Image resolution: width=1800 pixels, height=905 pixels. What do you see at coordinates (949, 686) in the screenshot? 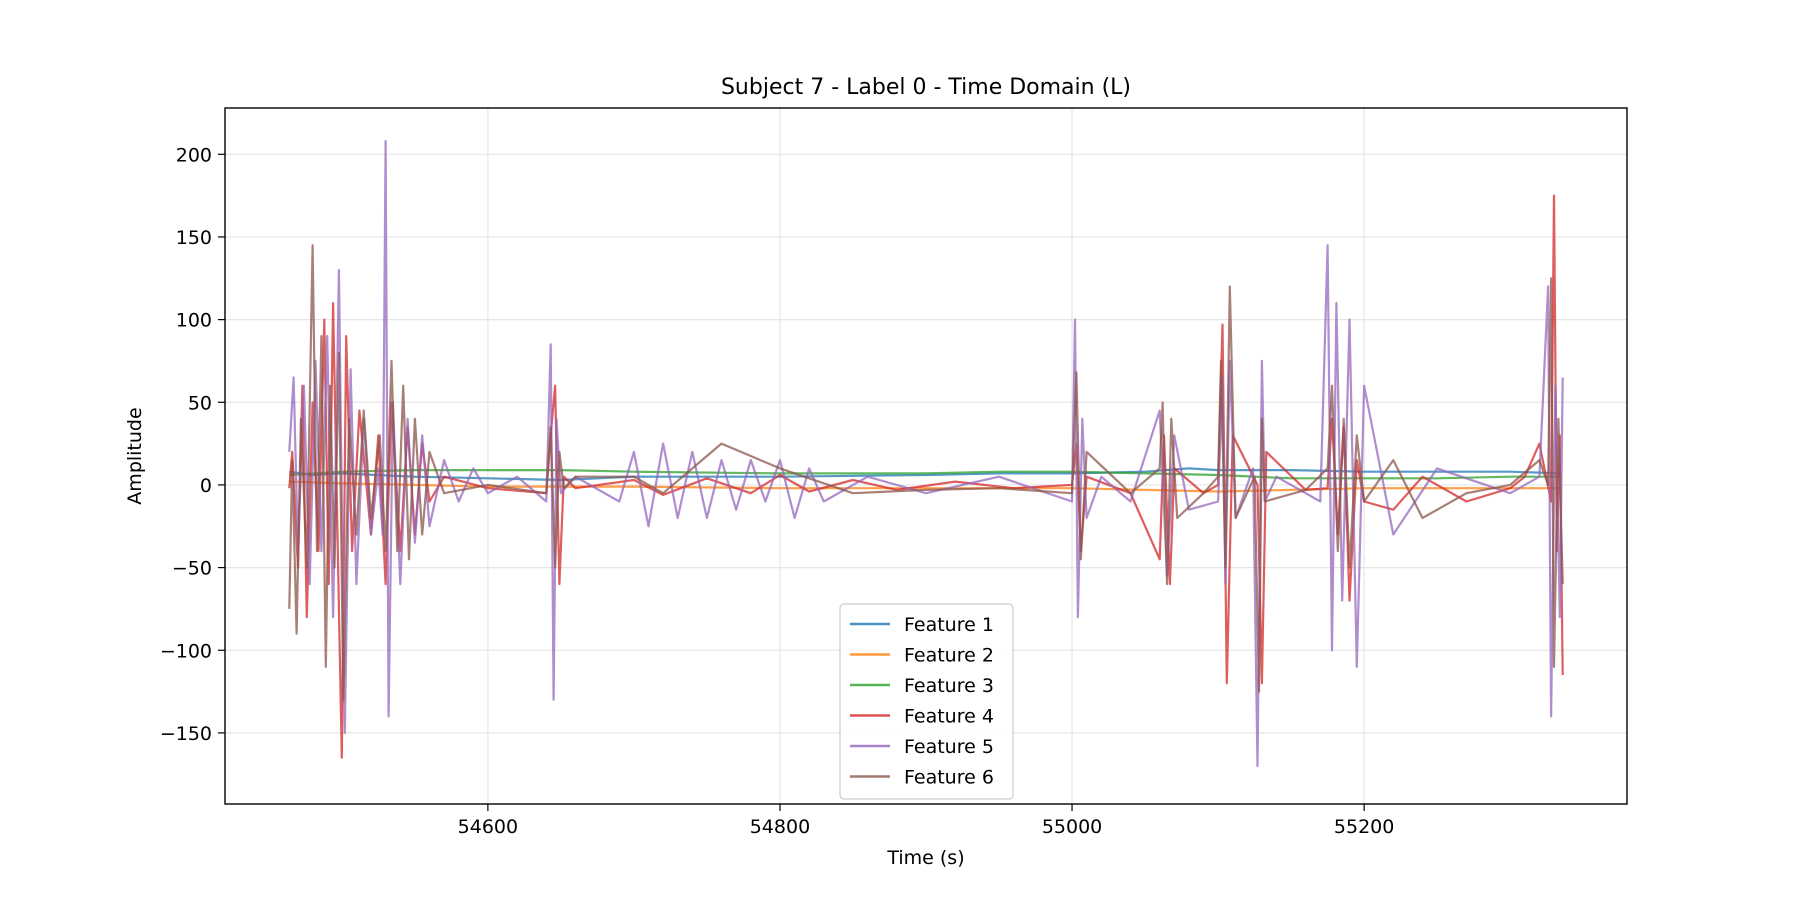
I see `legend-entry-label: Feature 3` at bounding box center [949, 686].